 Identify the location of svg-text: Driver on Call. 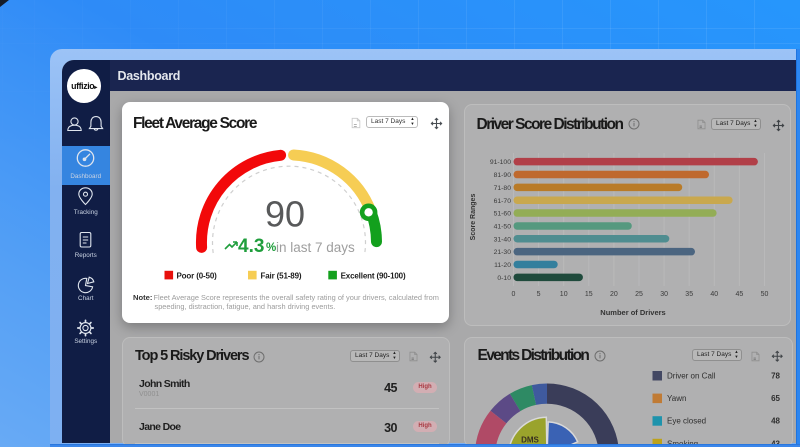
(691, 375).